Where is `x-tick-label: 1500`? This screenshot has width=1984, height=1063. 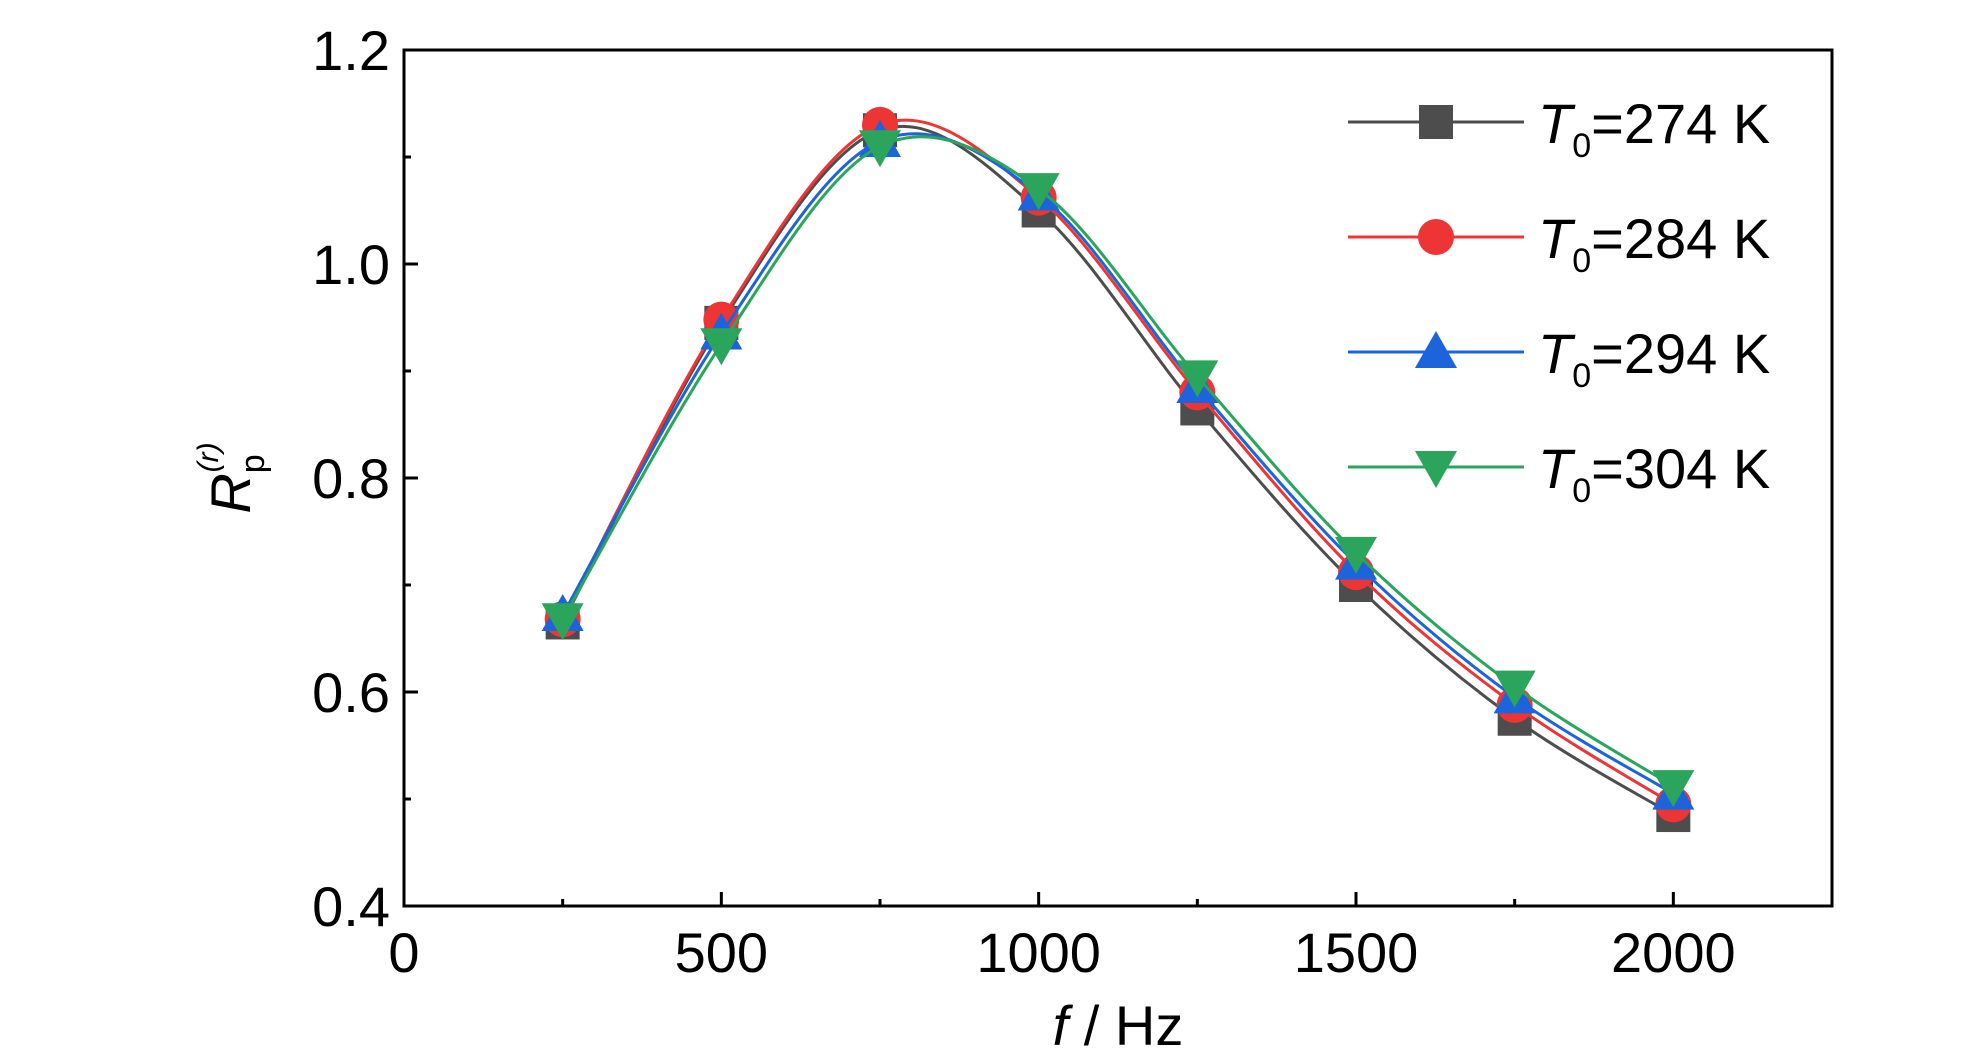
x-tick-label: 1500 is located at coordinates (1356, 952).